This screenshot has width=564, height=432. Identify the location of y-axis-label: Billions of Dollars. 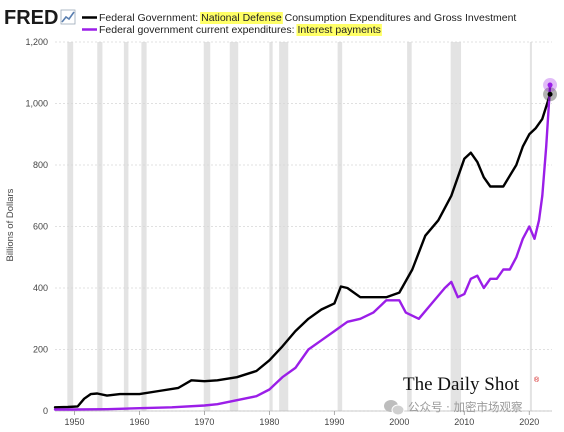
(10, 224).